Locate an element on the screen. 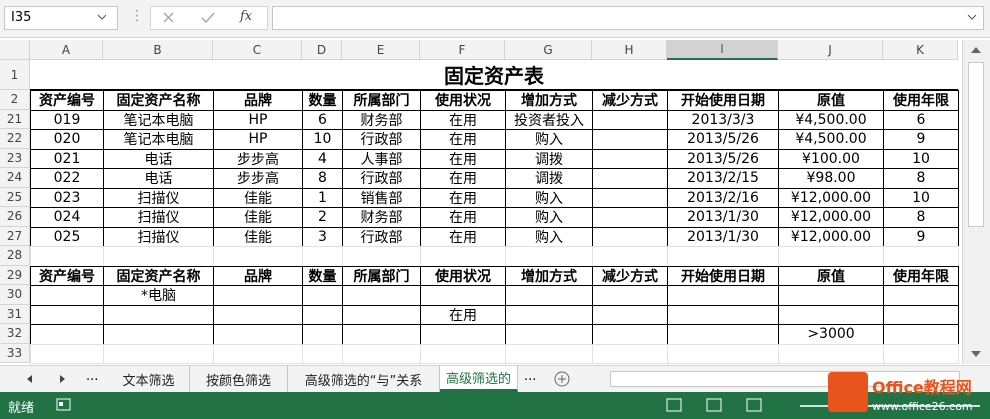  cell: 4 is located at coordinates (322, 158).